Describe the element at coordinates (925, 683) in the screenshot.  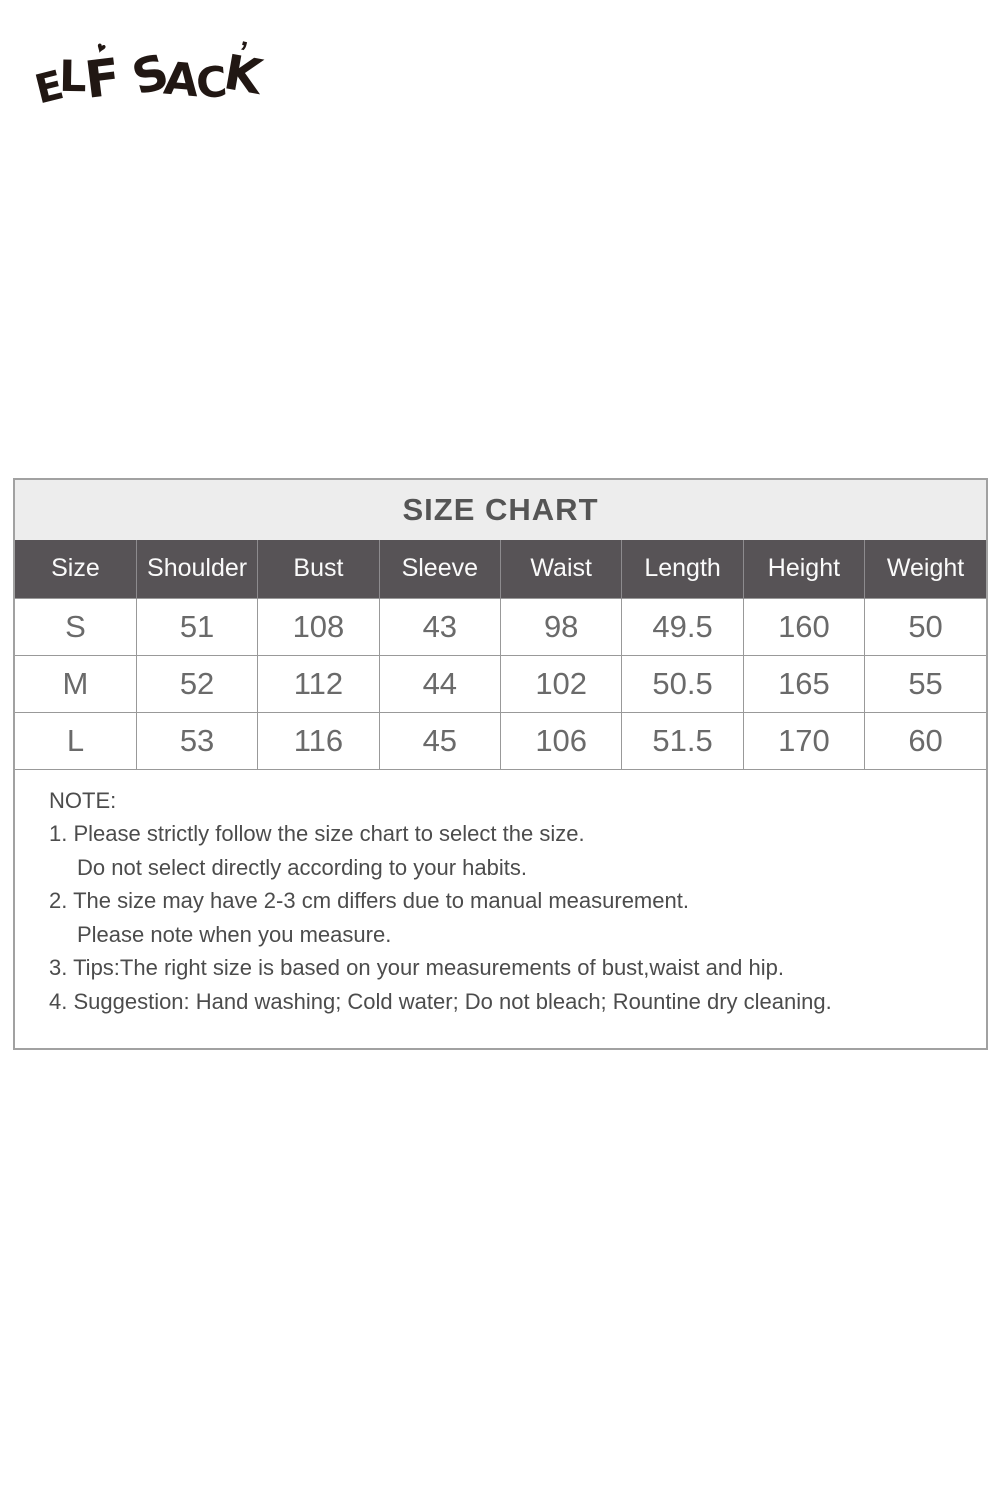
I see `cell-weight: 55` at that location.